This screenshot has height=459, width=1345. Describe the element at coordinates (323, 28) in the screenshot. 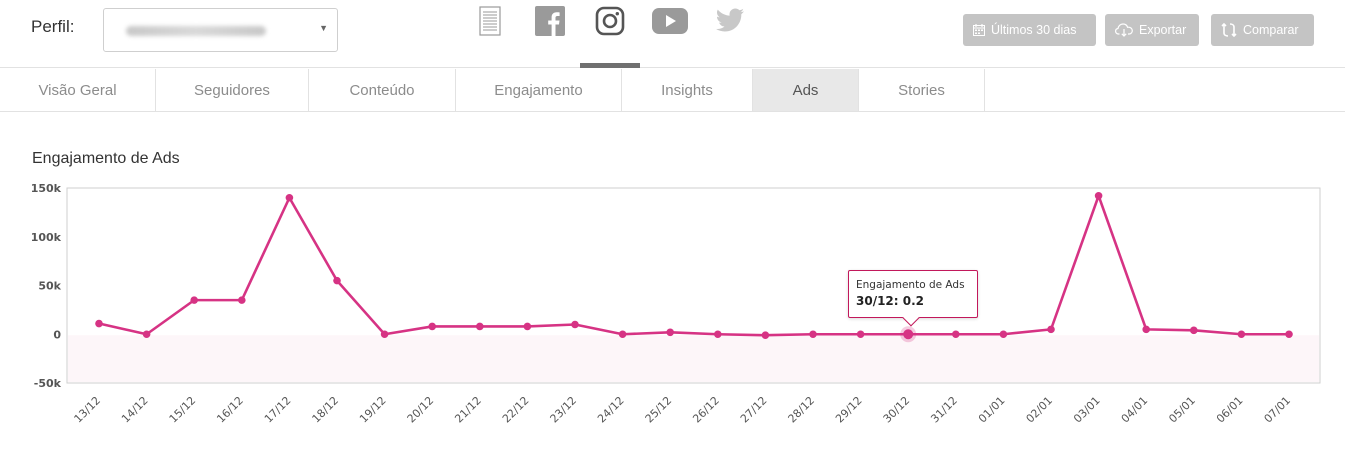

I see `chevron-down-icon: ▼` at that location.